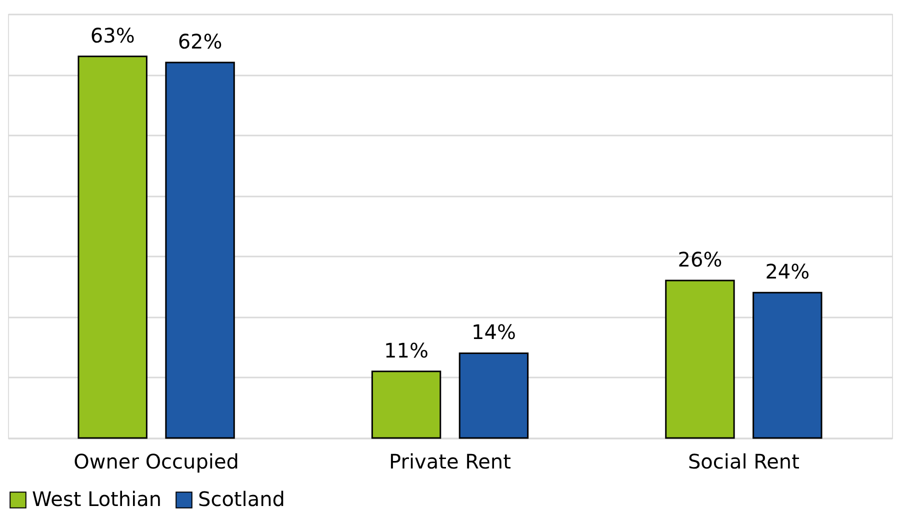 The width and height of the screenshot is (900, 532). I want to click on data-label: 24%, so click(787, 272).